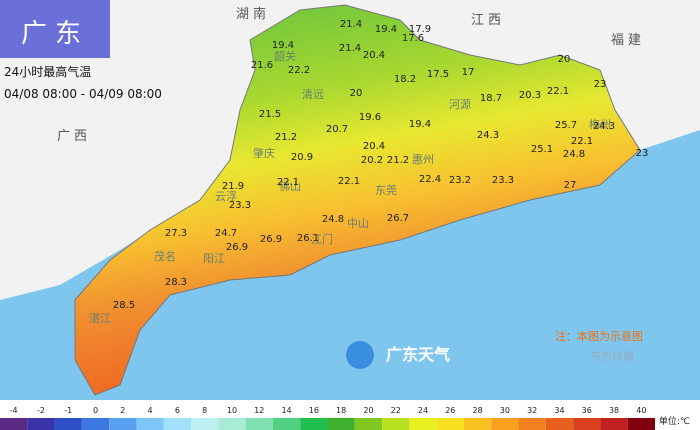 This screenshot has height=430, width=700. I want to click on temp-label: 17.9, so click(420, 29).